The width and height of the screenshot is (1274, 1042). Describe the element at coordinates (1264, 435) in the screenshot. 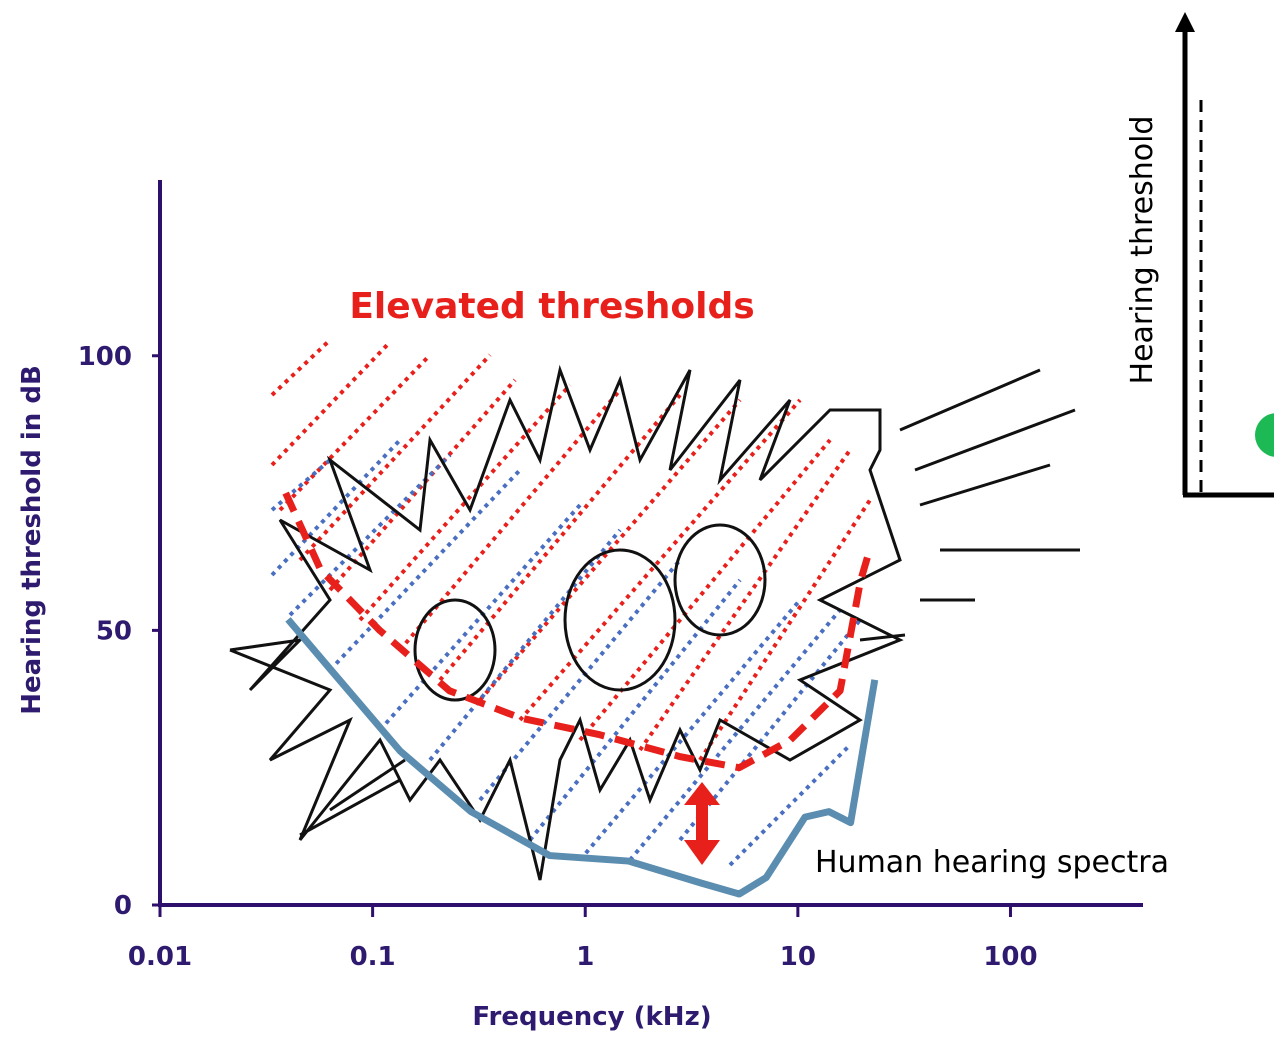

I see `inset-marker` at that location.